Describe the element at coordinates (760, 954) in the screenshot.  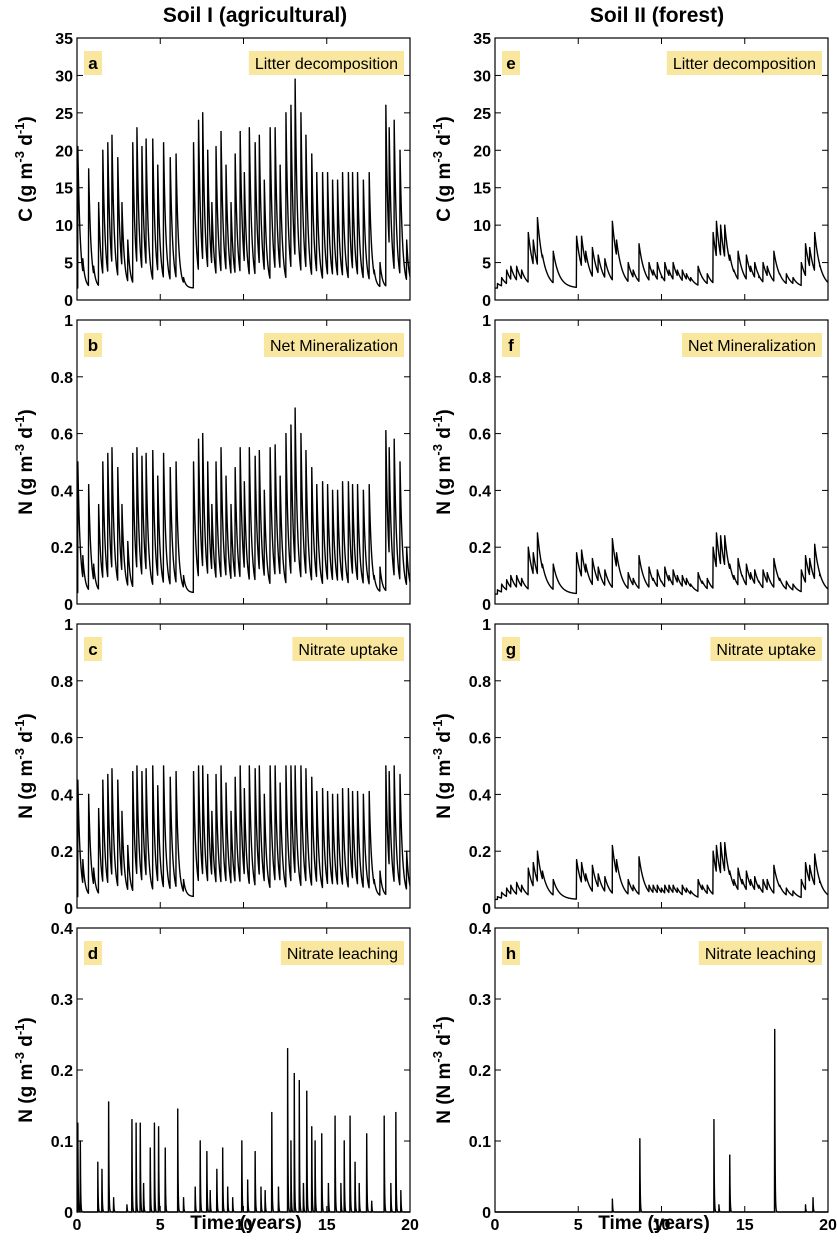
I see `panel-title-h: Nitrate leaching` at that location.